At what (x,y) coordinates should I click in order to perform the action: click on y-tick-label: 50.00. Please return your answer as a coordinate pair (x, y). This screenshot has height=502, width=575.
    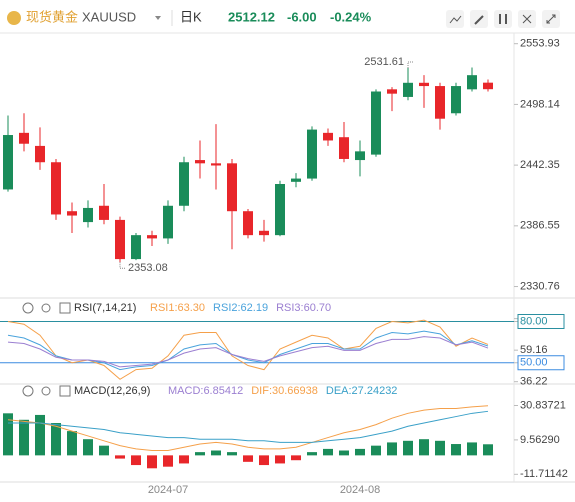
    Looking at the image, I should click on (534, 363).